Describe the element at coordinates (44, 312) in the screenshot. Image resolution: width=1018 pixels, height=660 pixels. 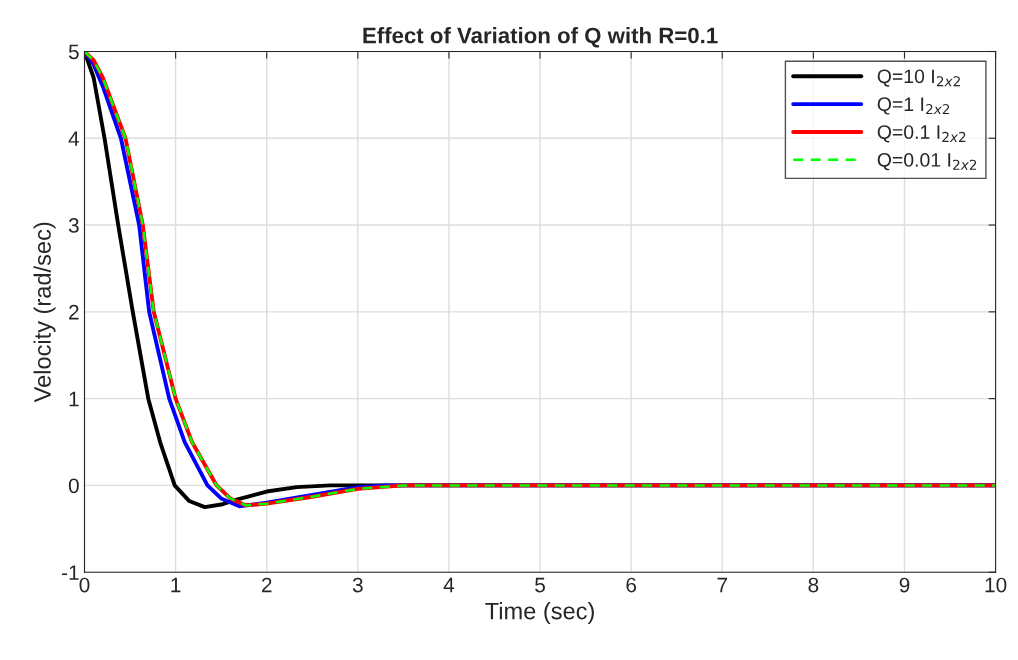
I see `y-axis-title: Velocity (rad/sec)` at that location.